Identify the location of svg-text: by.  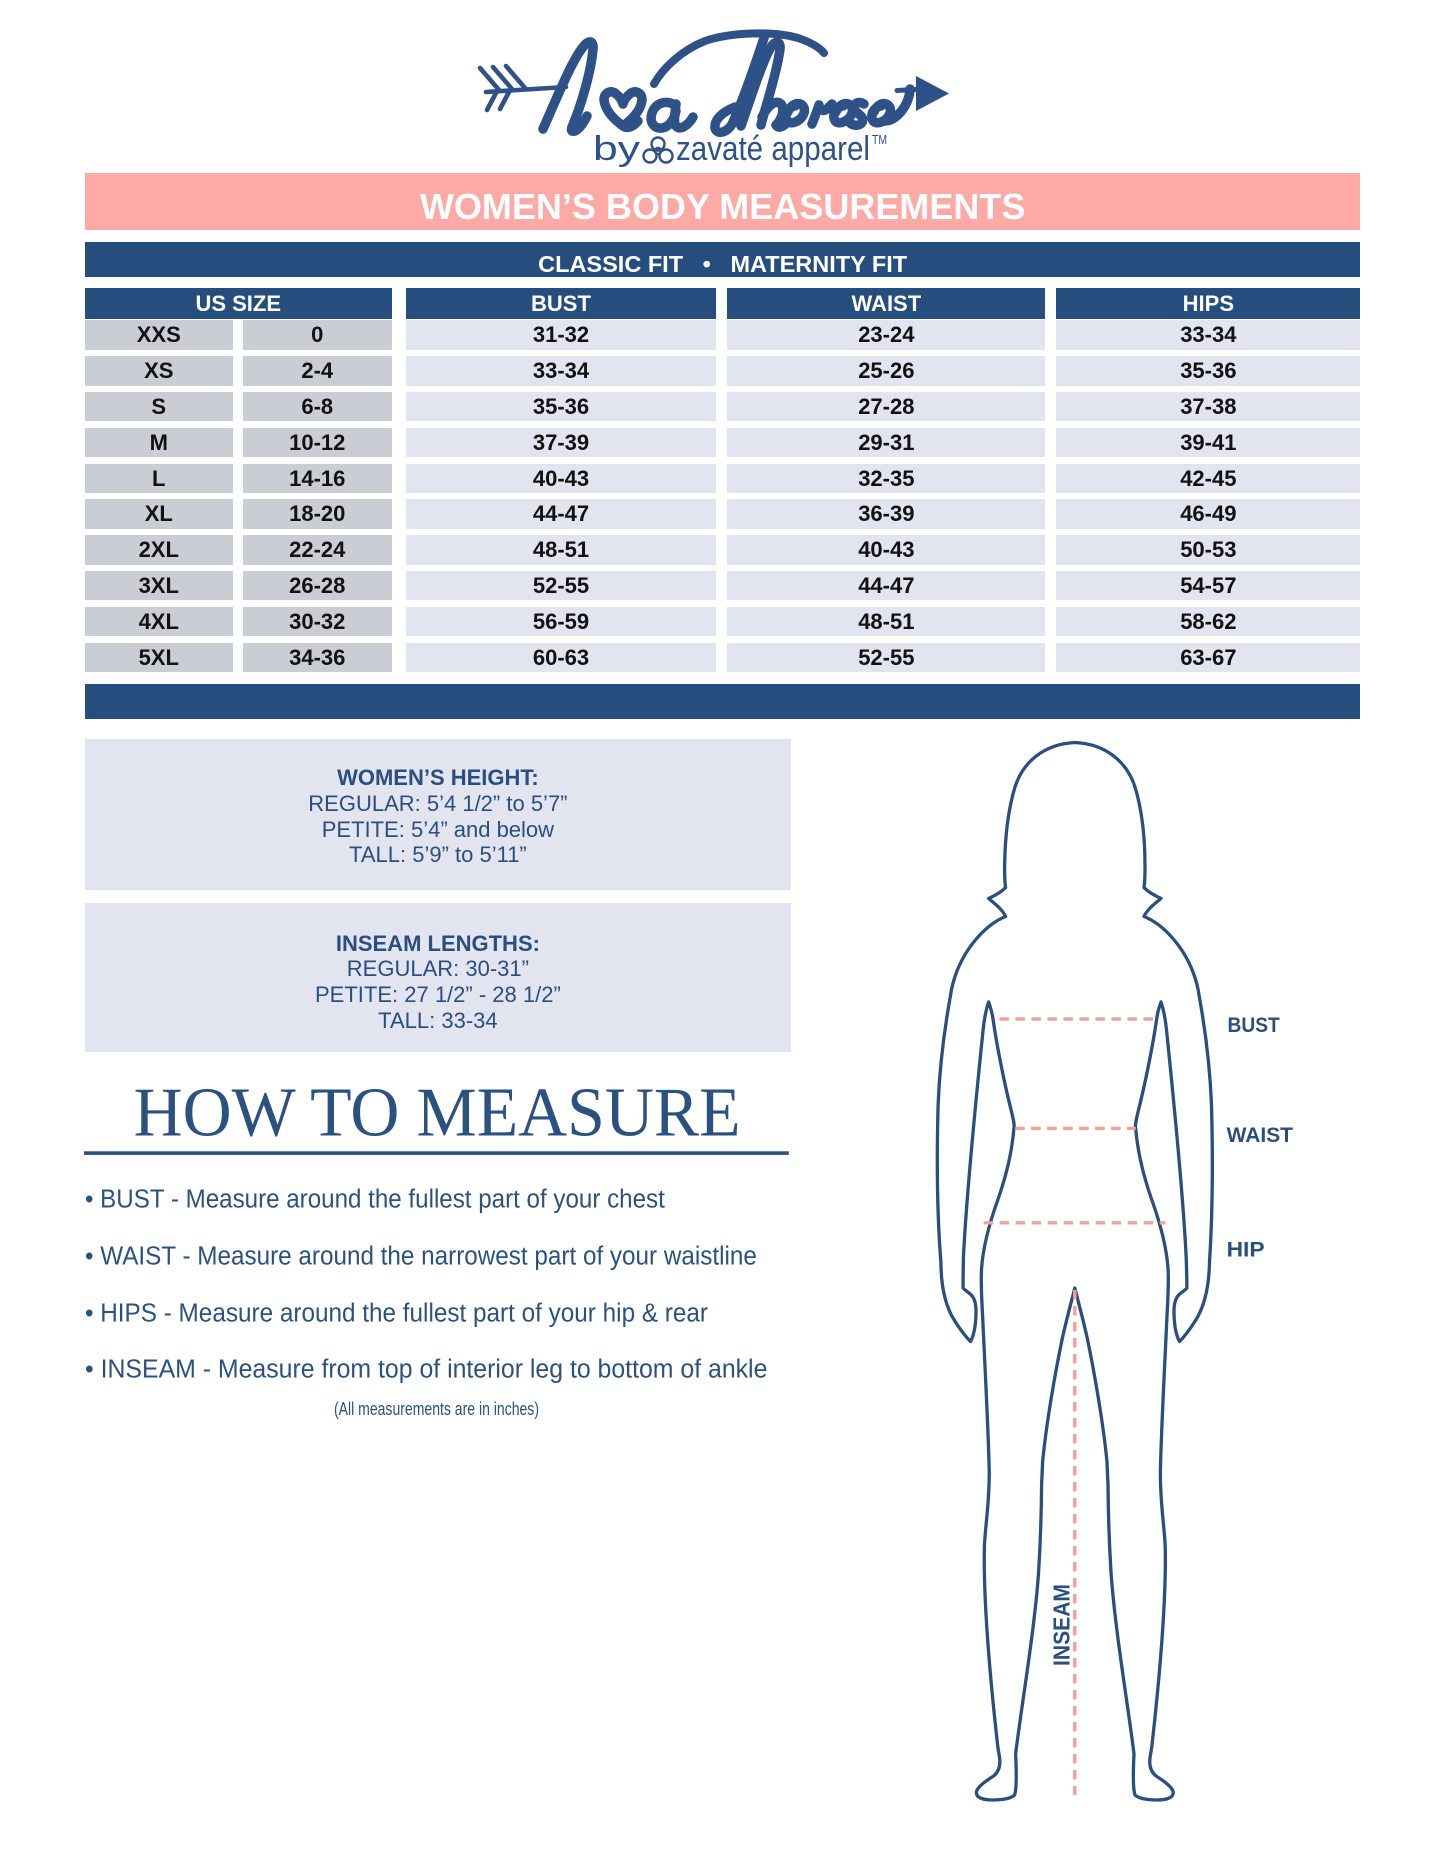
(616, 149).